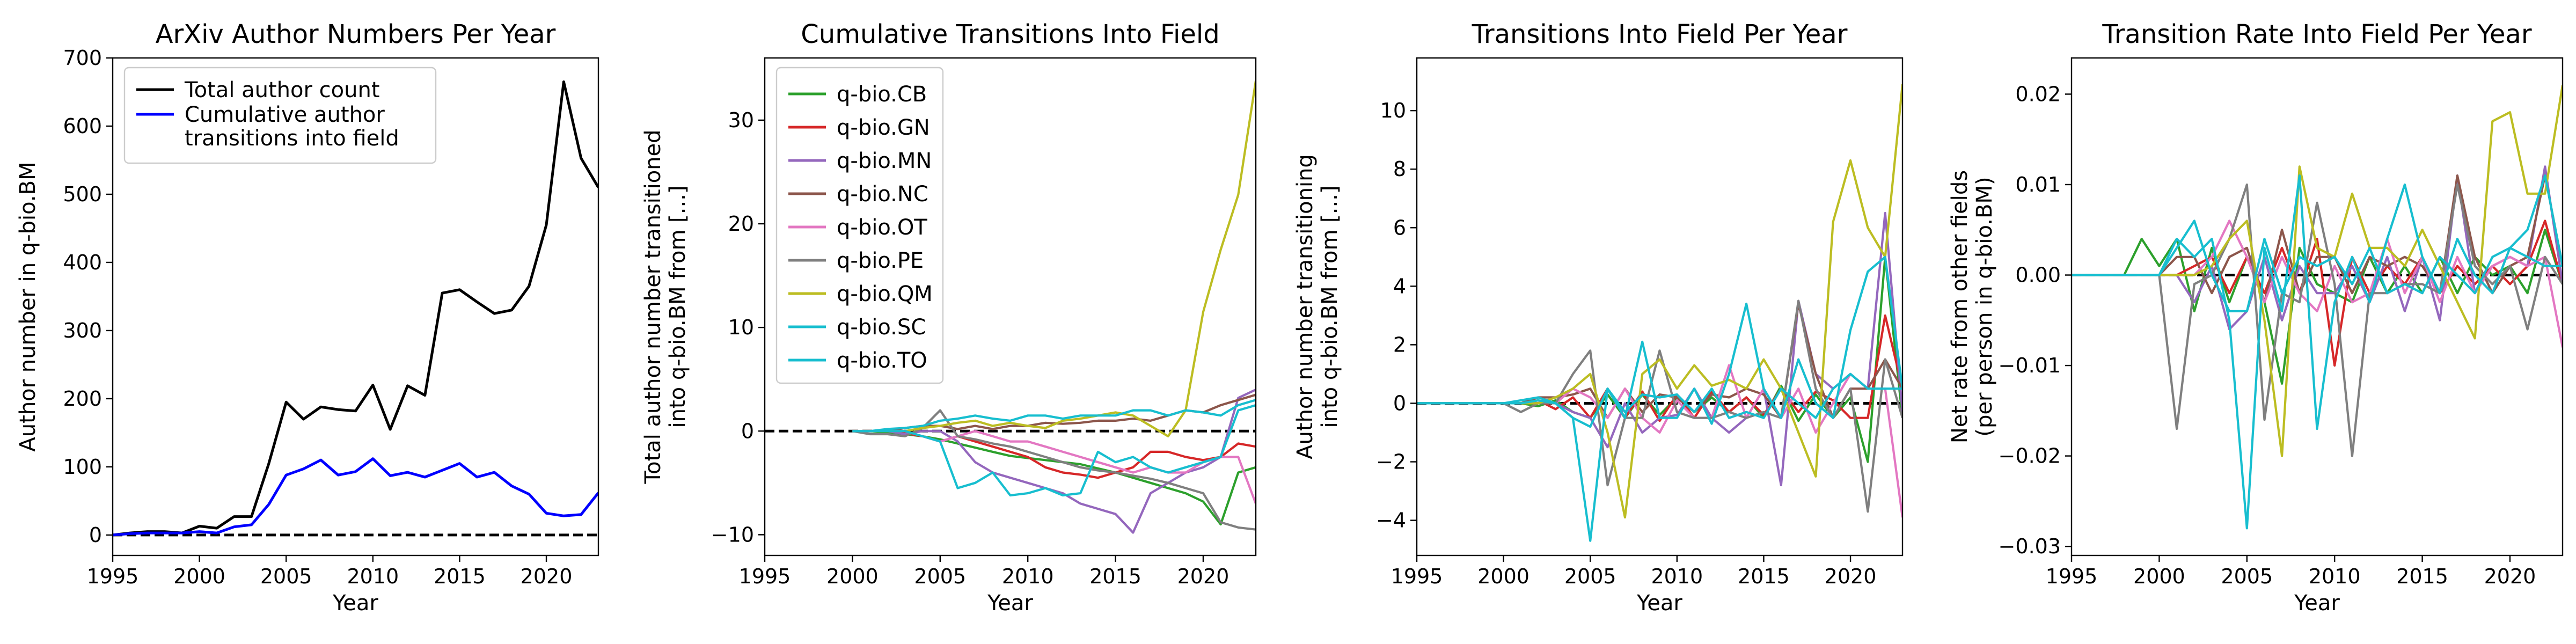 The width and height of the screenshot is (2576, 644). What do you see at coordinates (282, 90) in the screenshot?
I see `legend-label: Total author count` at bounding box center [282, 90].